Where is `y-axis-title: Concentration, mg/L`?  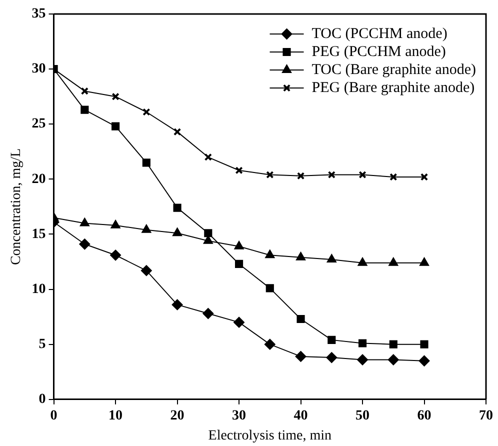
y-axis-title: Concentration, mg/L is located at coordinates (16, 207).